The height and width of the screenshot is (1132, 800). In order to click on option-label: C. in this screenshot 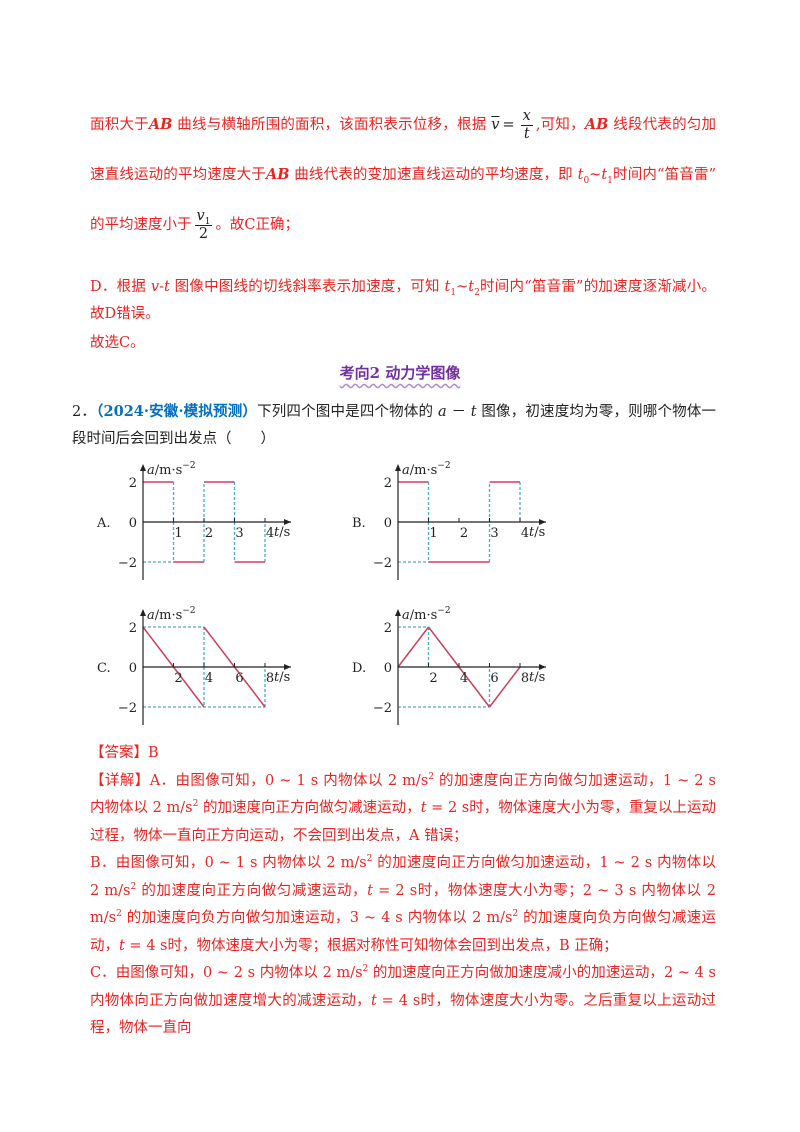, I will do `click(104, 668)`.